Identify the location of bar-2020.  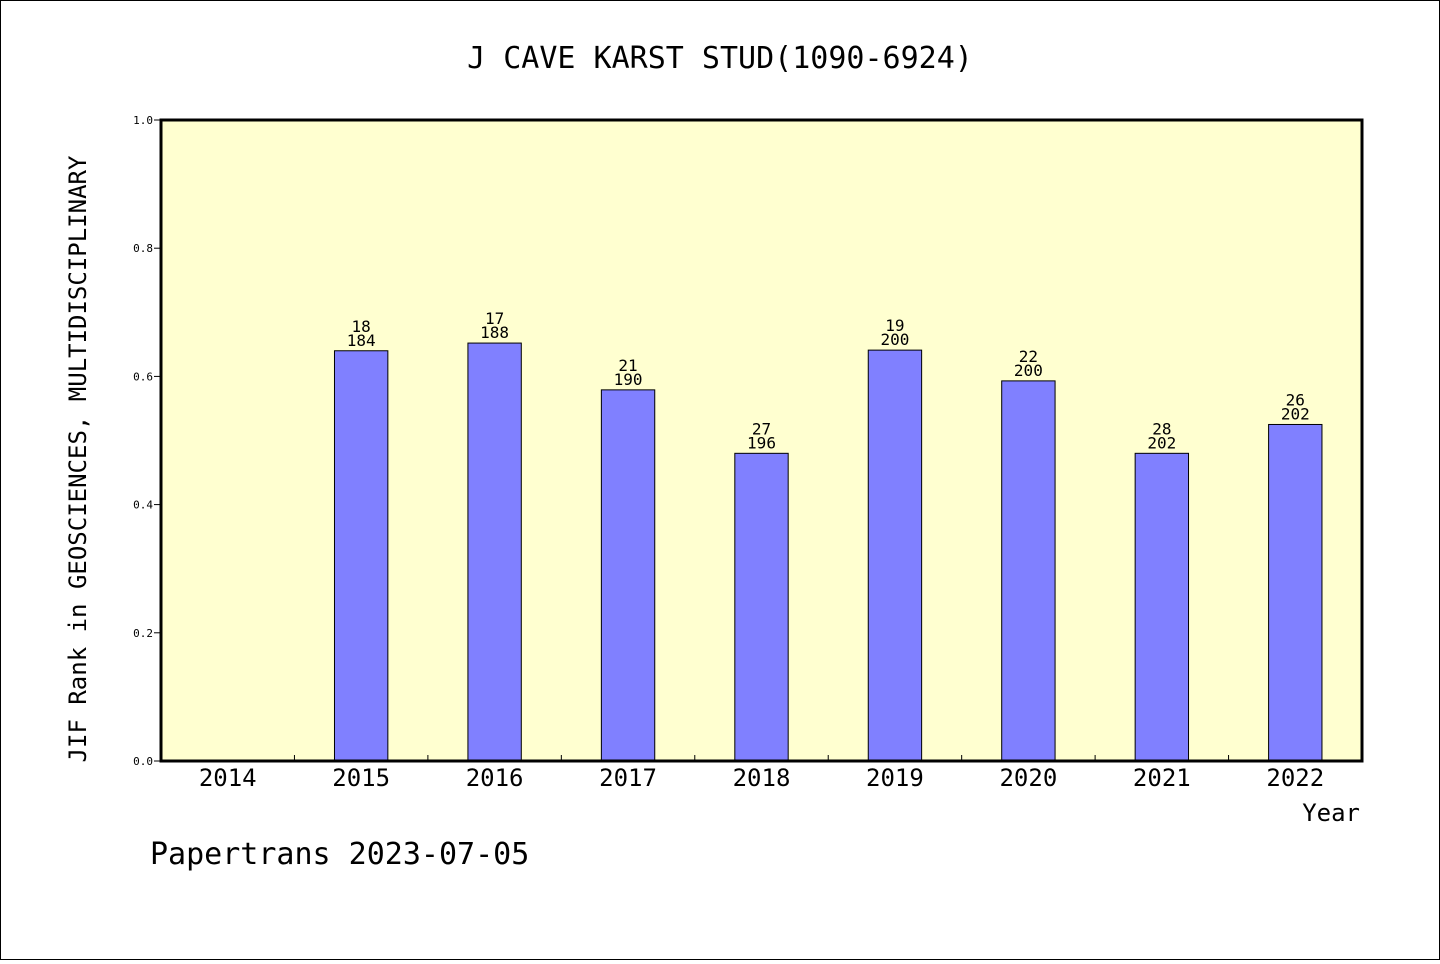
(1028, 571).